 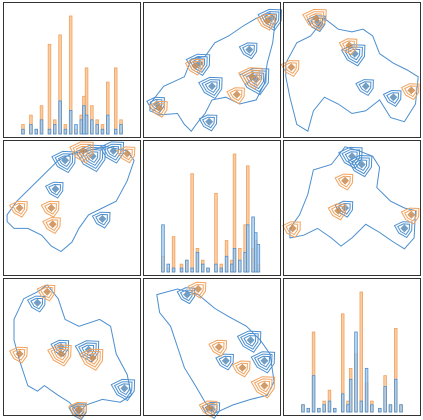 What do you see at coordinates (192, 223) in the screenshot?
I see `histogram-bar-b` at bounding box center [192, 223].